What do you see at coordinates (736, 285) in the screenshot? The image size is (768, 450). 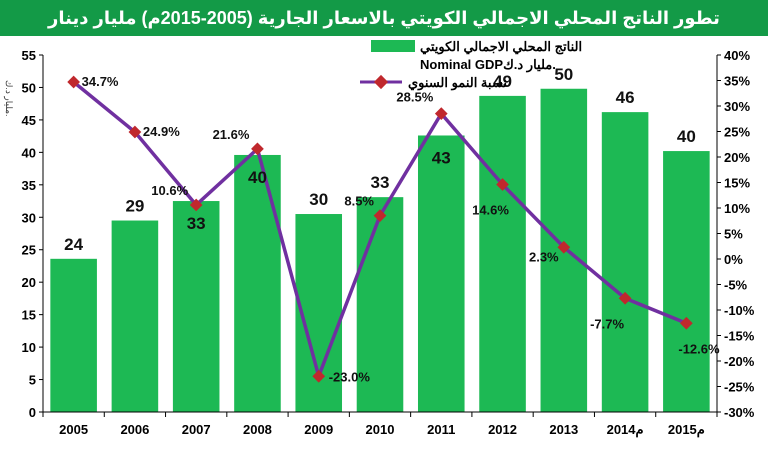 I see `right-tick-label: -5%` at bounding box center [736, 285].